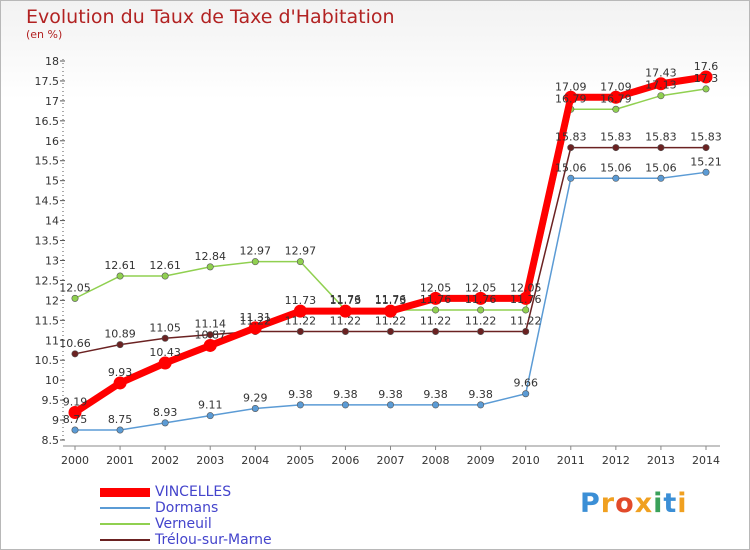 The width and height of the screenshot is (750, 550). What do you see at coordinates (525, 383) in the screenshot?
I see `data-label: 9.66` at bounding box center [525, 383].